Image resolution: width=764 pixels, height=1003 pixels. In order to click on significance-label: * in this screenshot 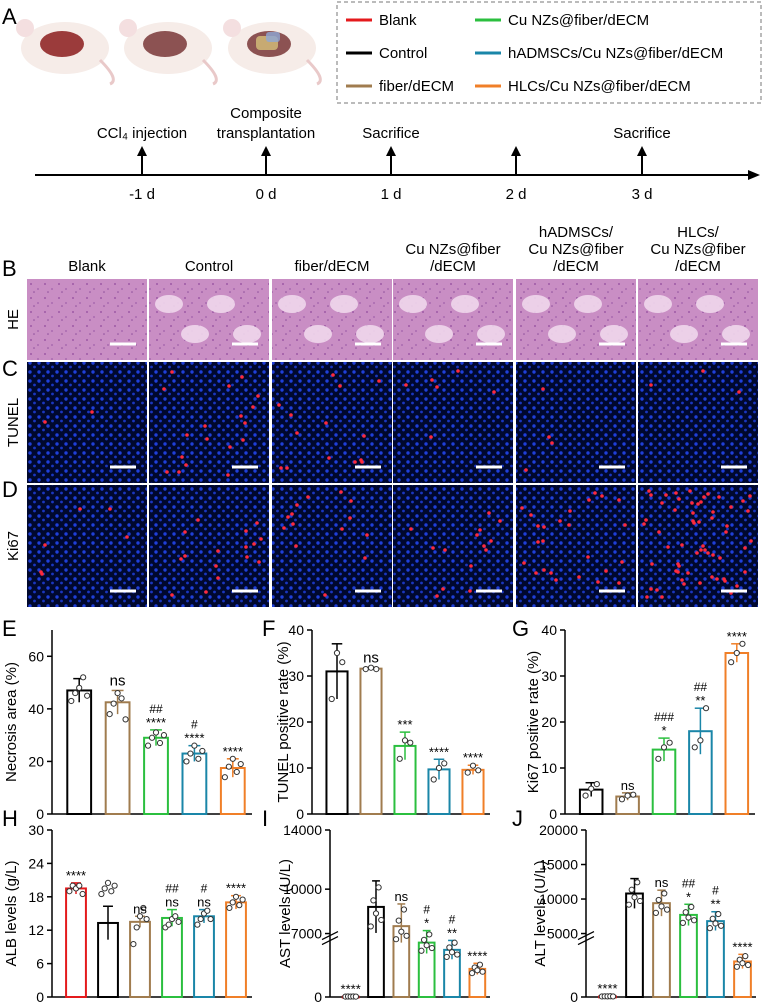, I will do `click(426, 923)`.